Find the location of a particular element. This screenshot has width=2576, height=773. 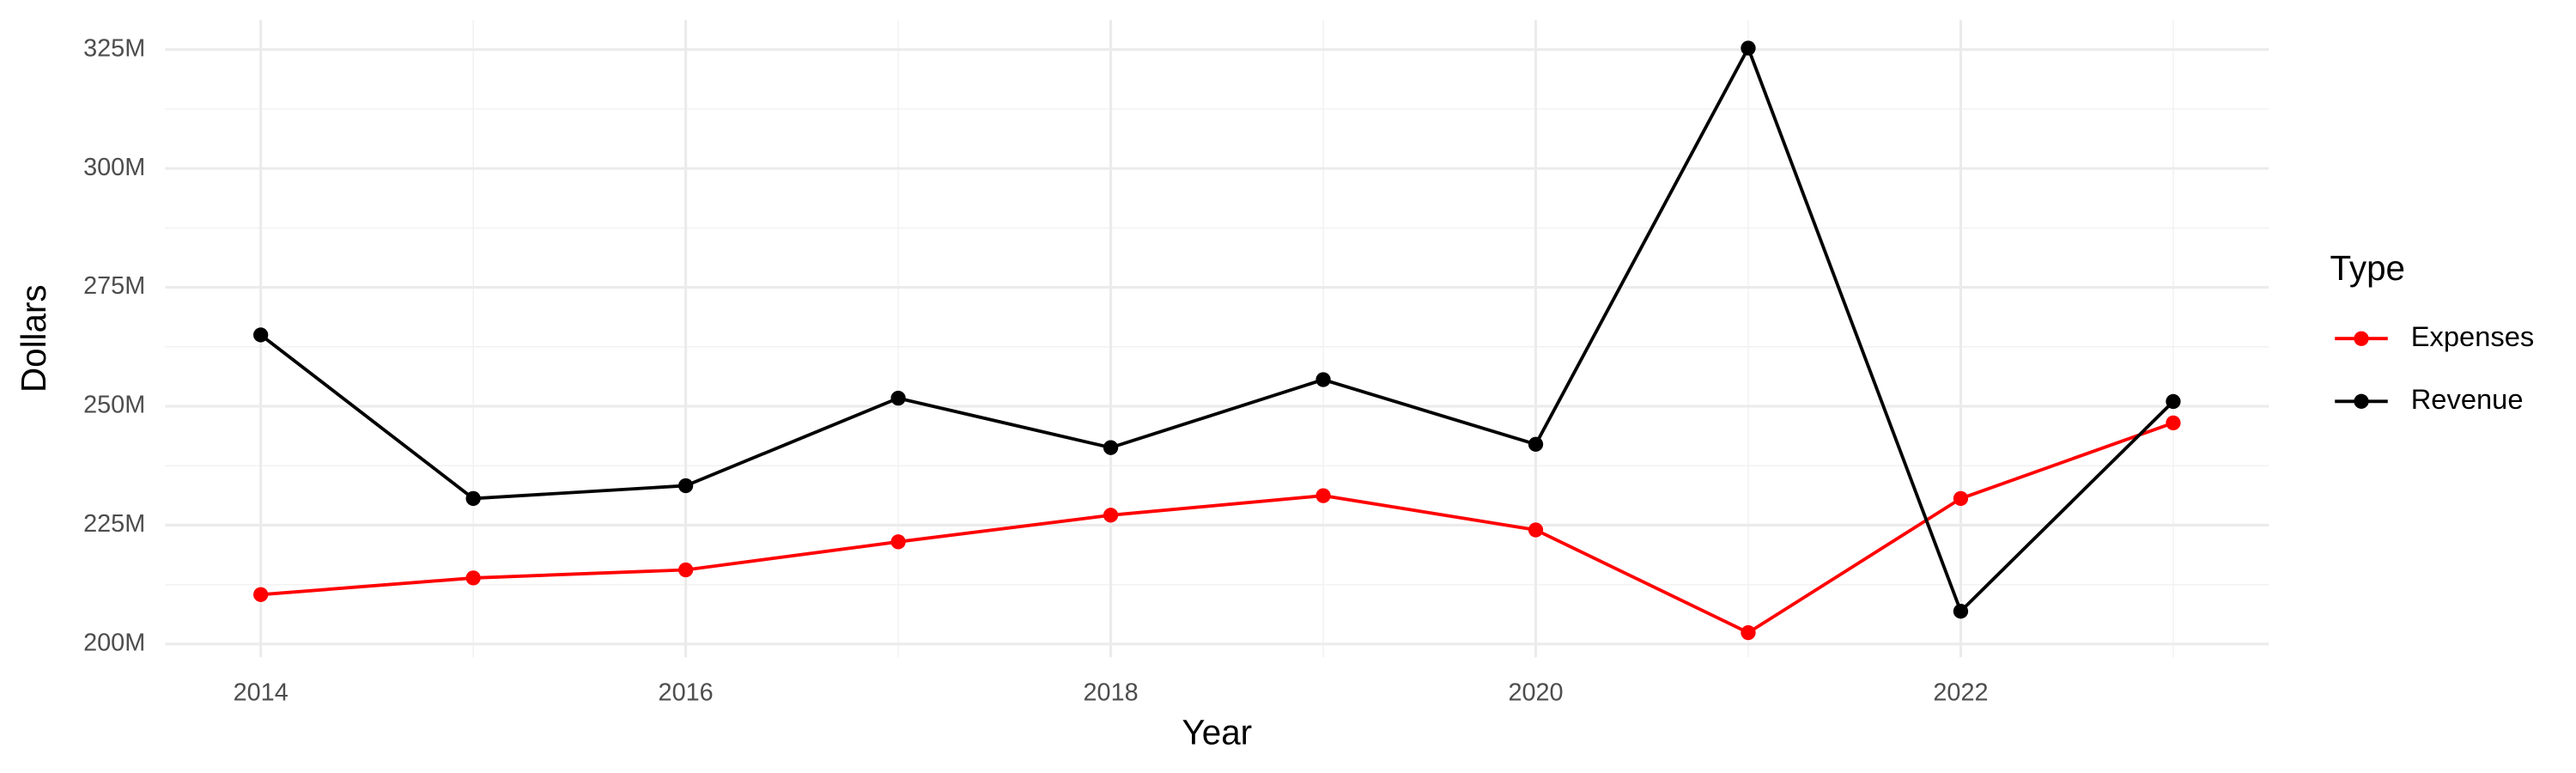

legend-label: Expenses is located at coordinates (2473, 336).